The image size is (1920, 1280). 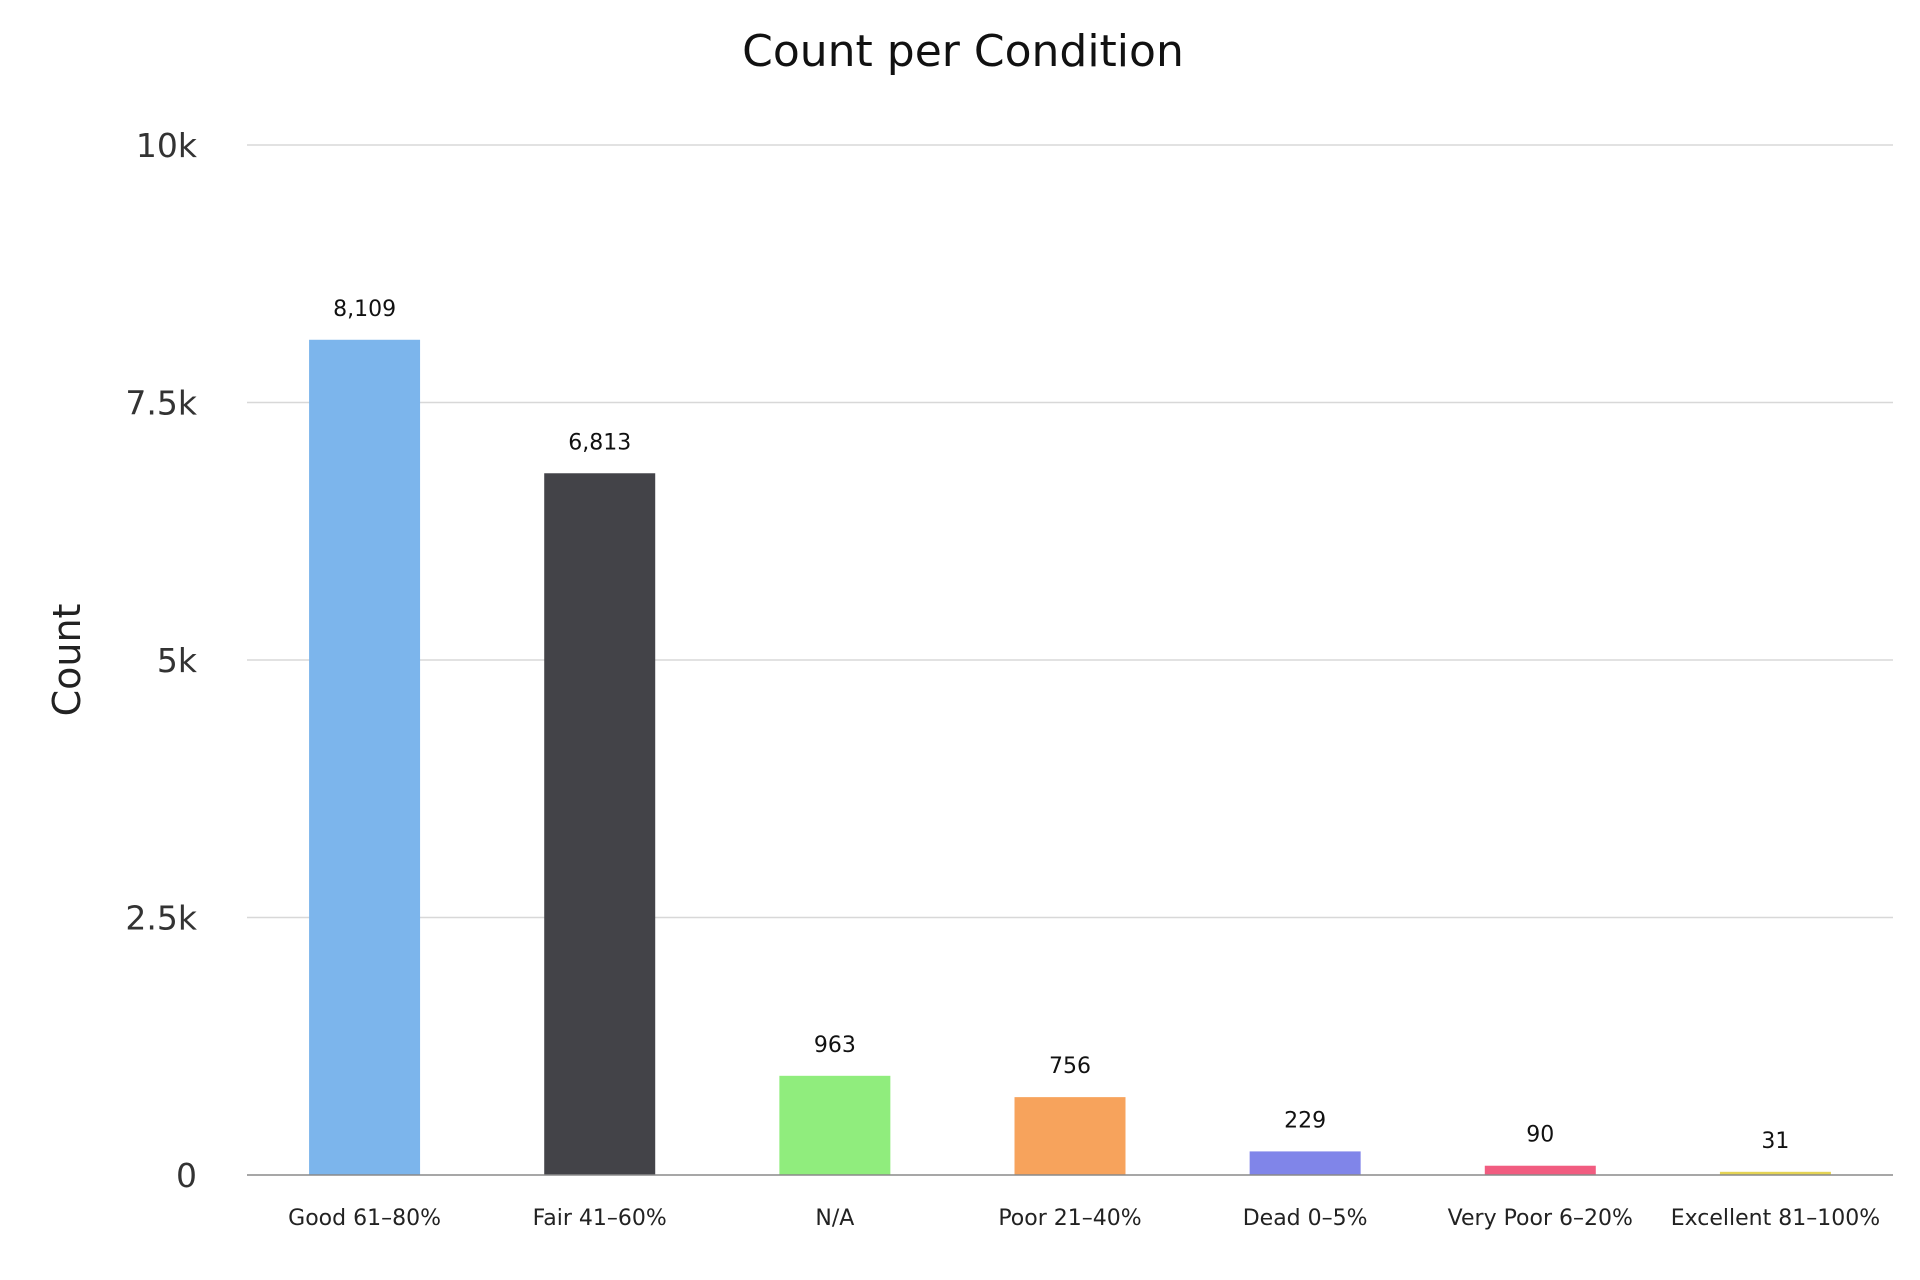 What do you see at coordinates (1775, 1141) in the screenshot?
I see `data-label: 31` at bounding box center [1775, 1141].